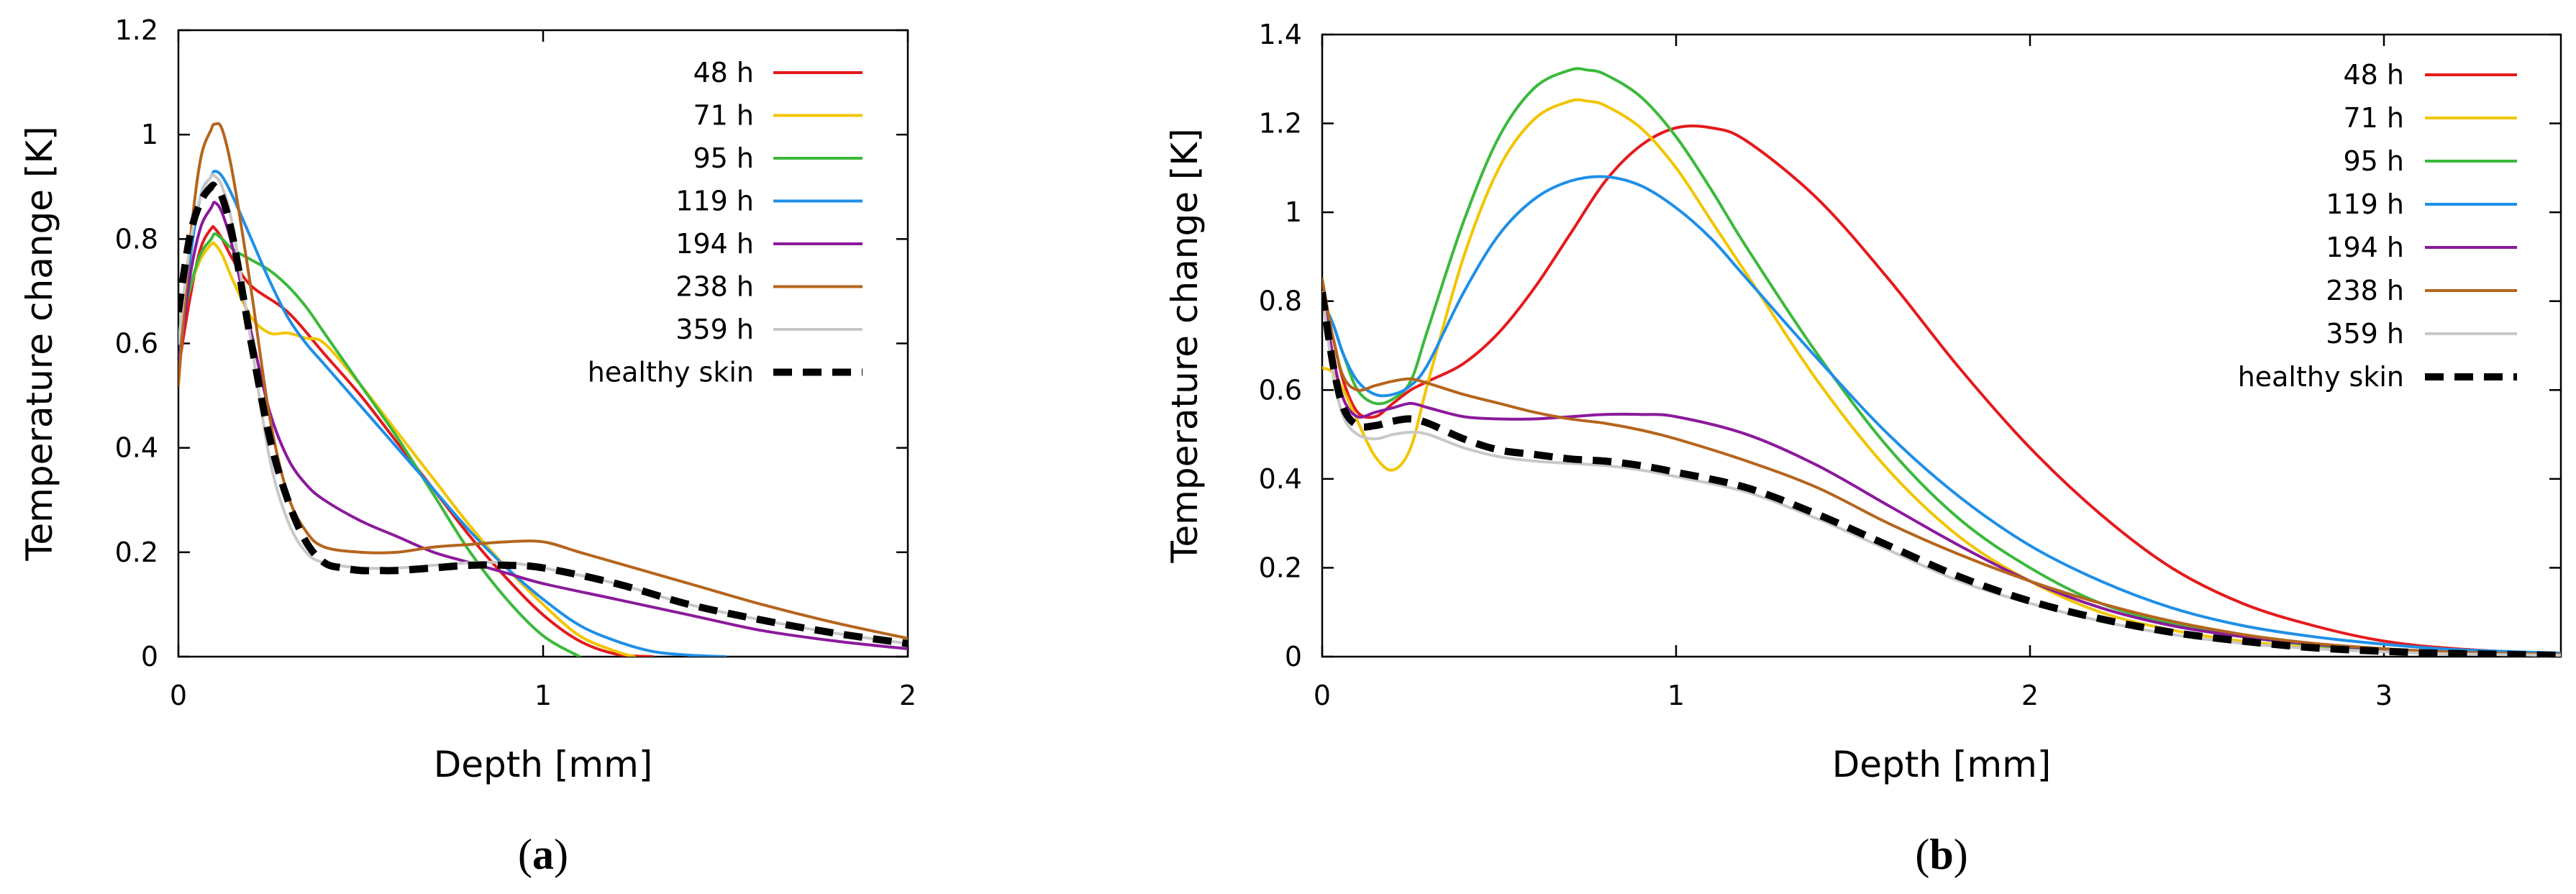  I want to click on panel-label: (a), so click(543, 854).